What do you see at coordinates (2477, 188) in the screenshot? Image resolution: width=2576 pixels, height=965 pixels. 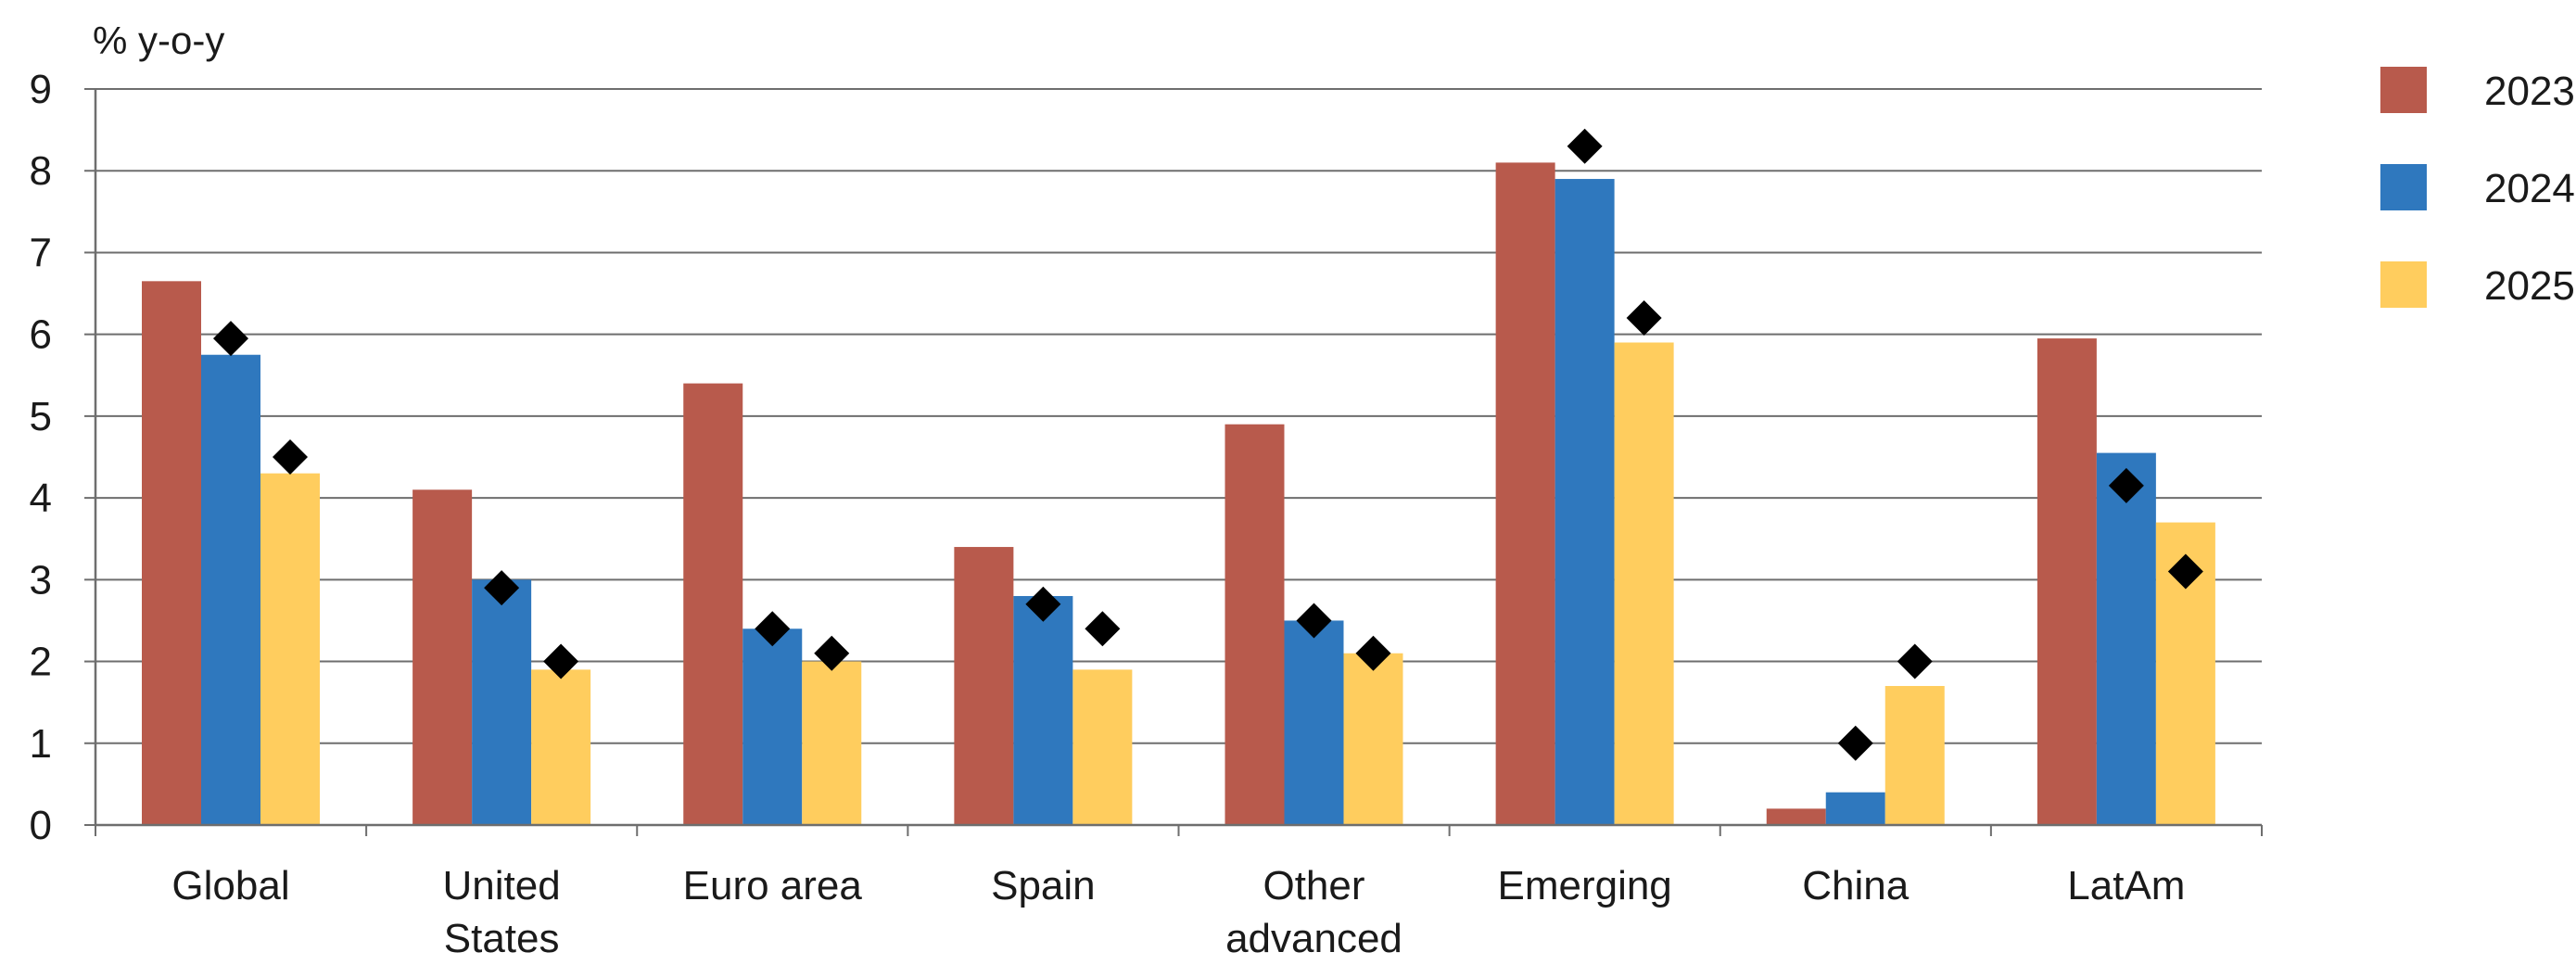 I see `legend: 2023 2024 2025` at bounding box center [2477, 188].